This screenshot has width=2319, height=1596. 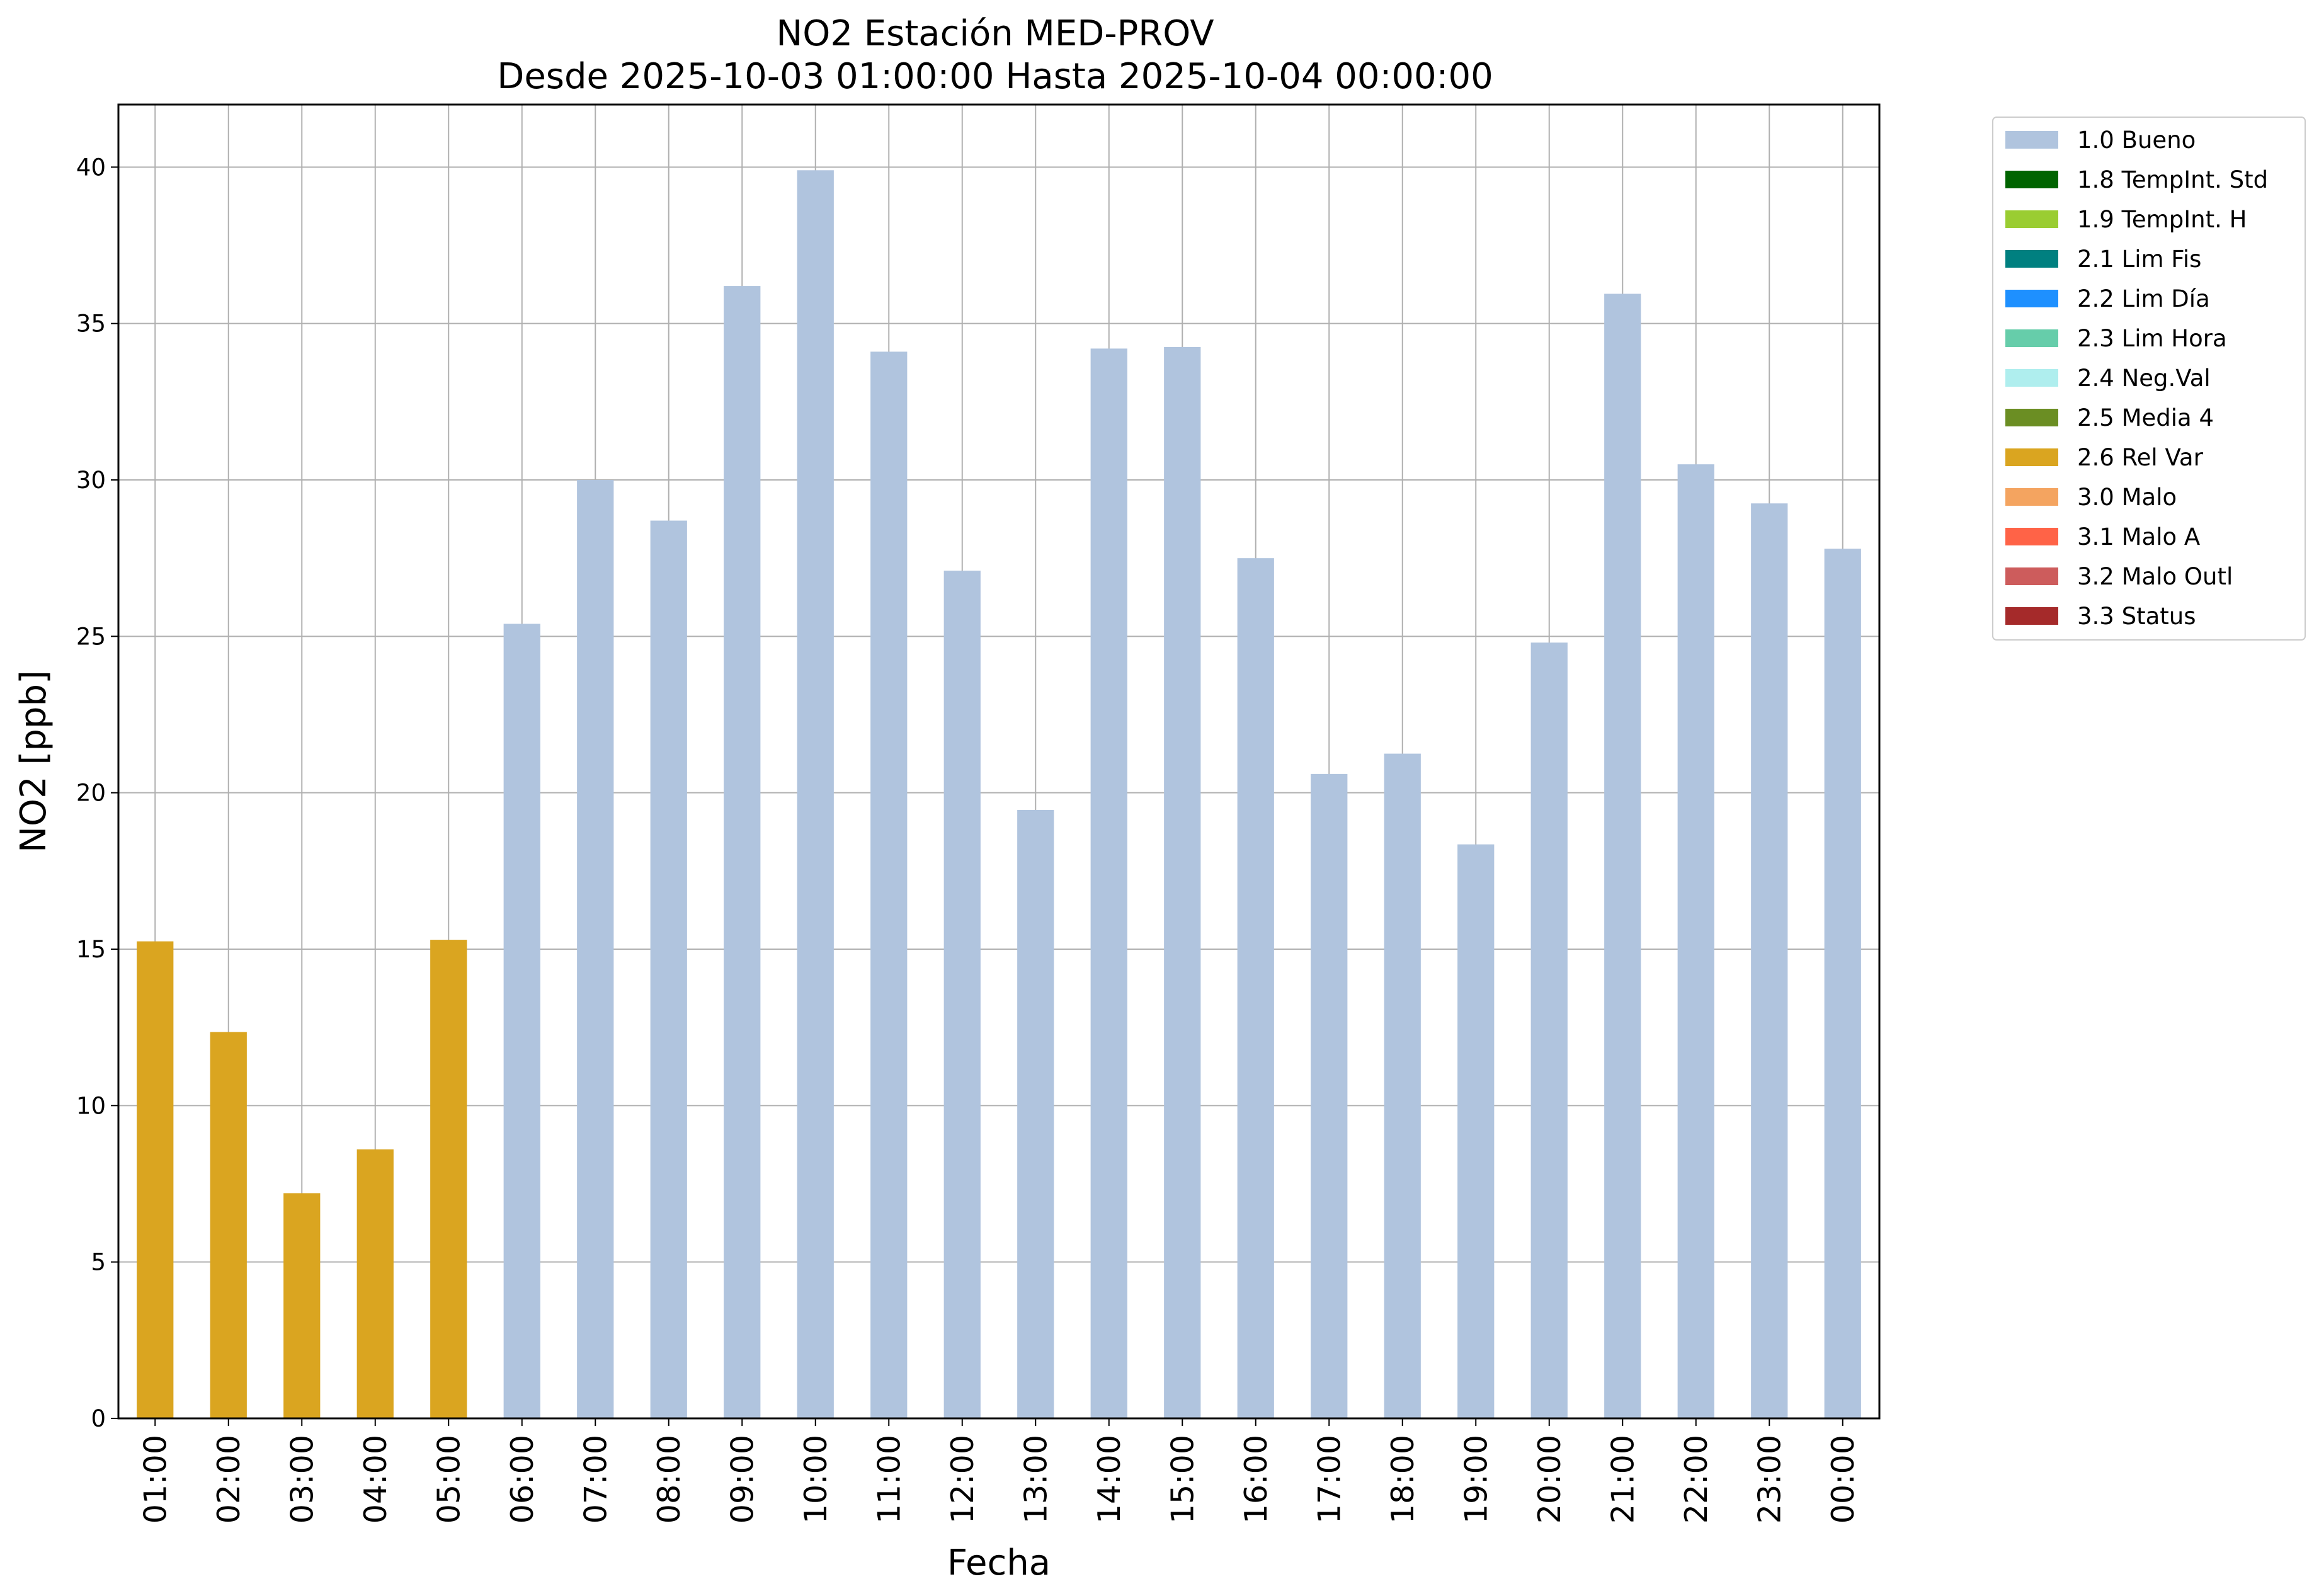 I want to click on bar-21:00, so click(x=1622, y=856).